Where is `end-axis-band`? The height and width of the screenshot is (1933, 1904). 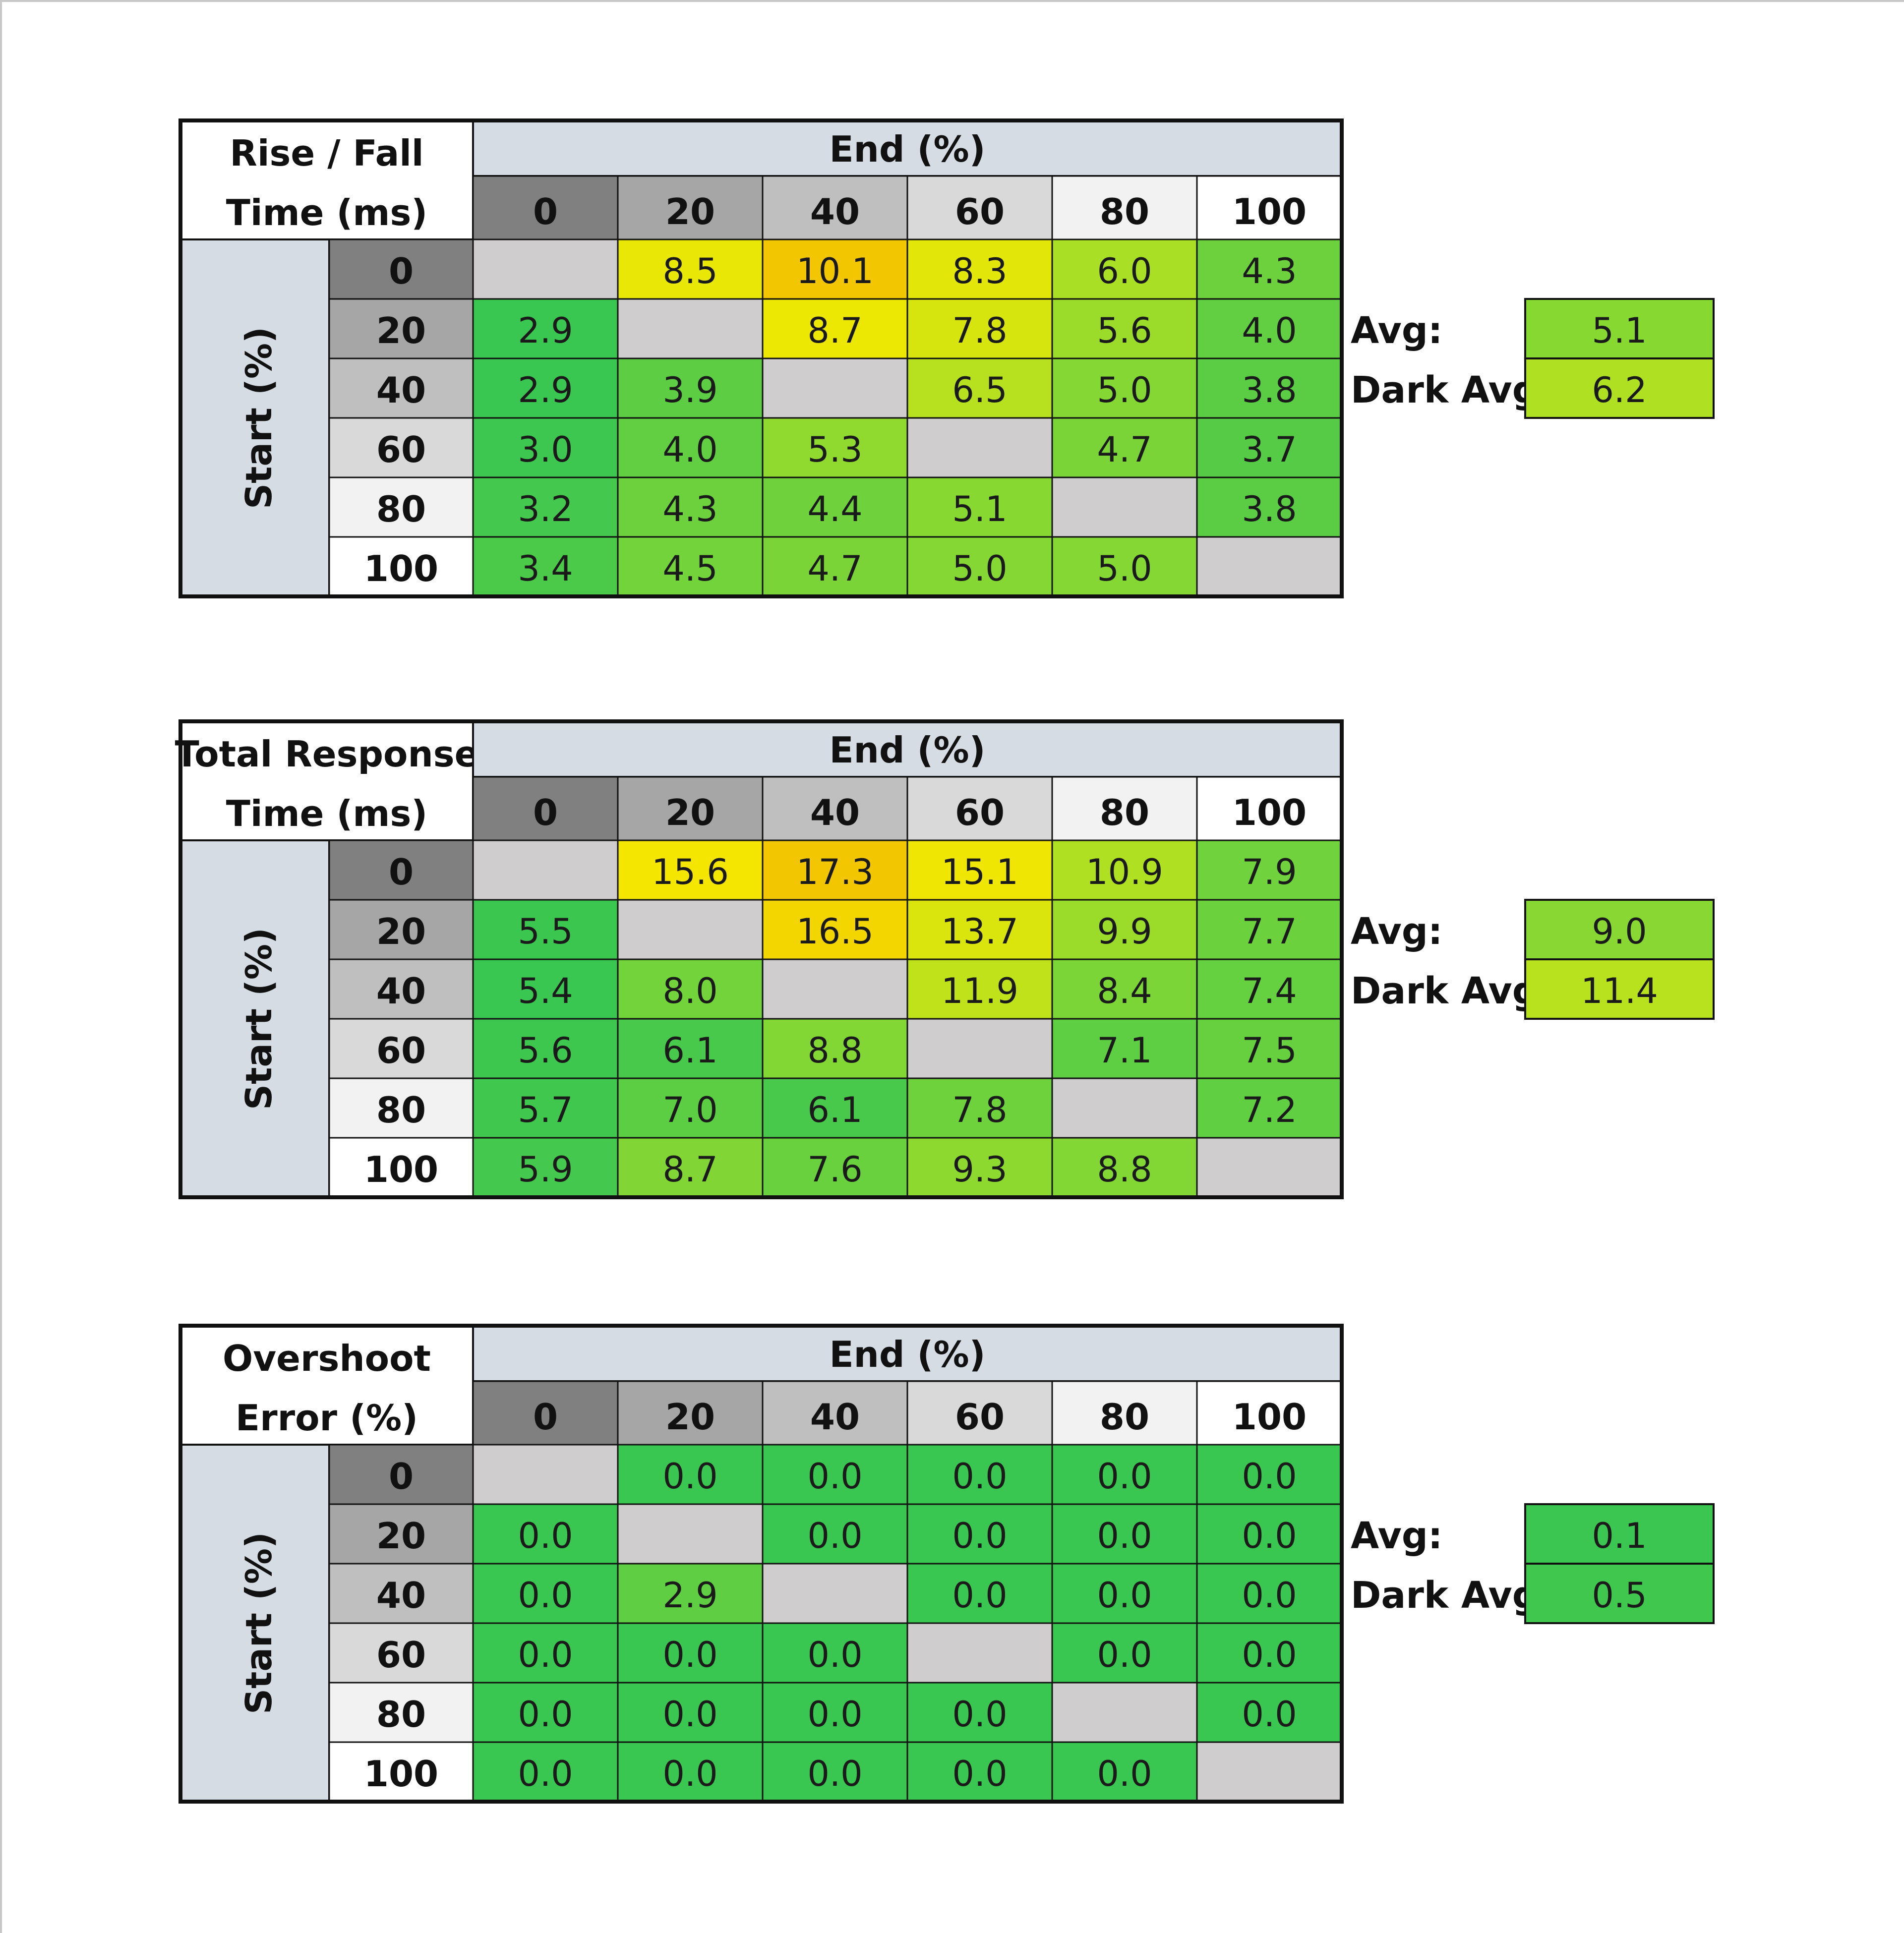
end-axis-band is located at coordinates (907, 1353).